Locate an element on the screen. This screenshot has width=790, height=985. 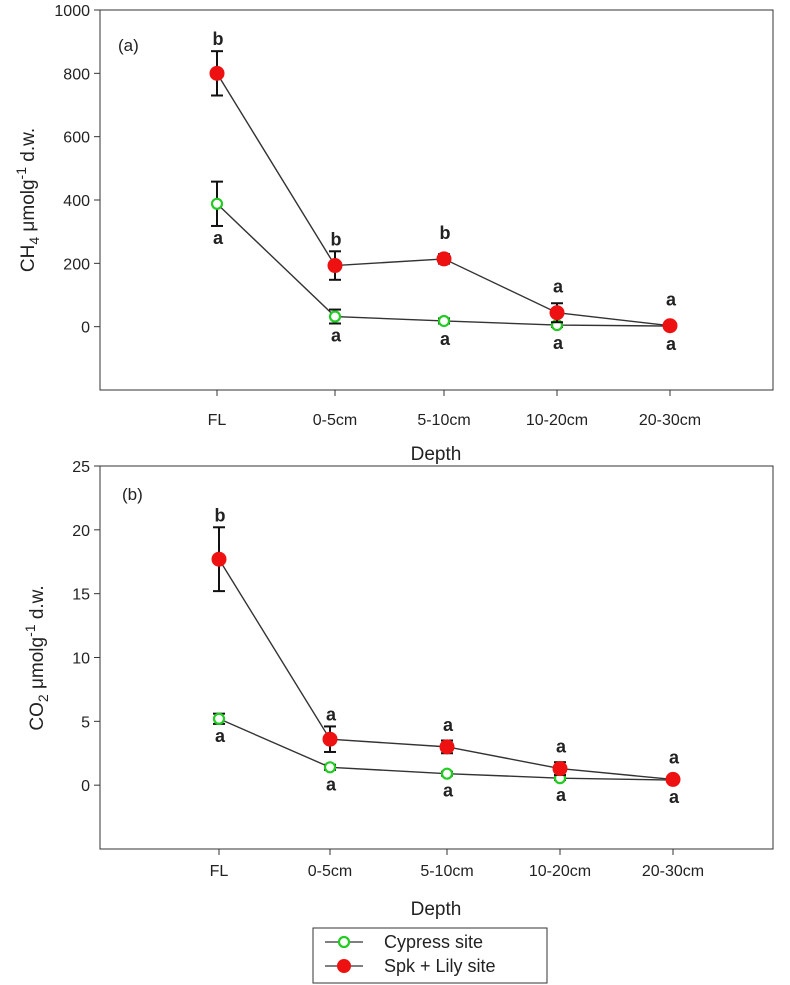
panel-a-y-axis-title: CH4 μmolg-1 d.w. is located at coordinates (27, 200).